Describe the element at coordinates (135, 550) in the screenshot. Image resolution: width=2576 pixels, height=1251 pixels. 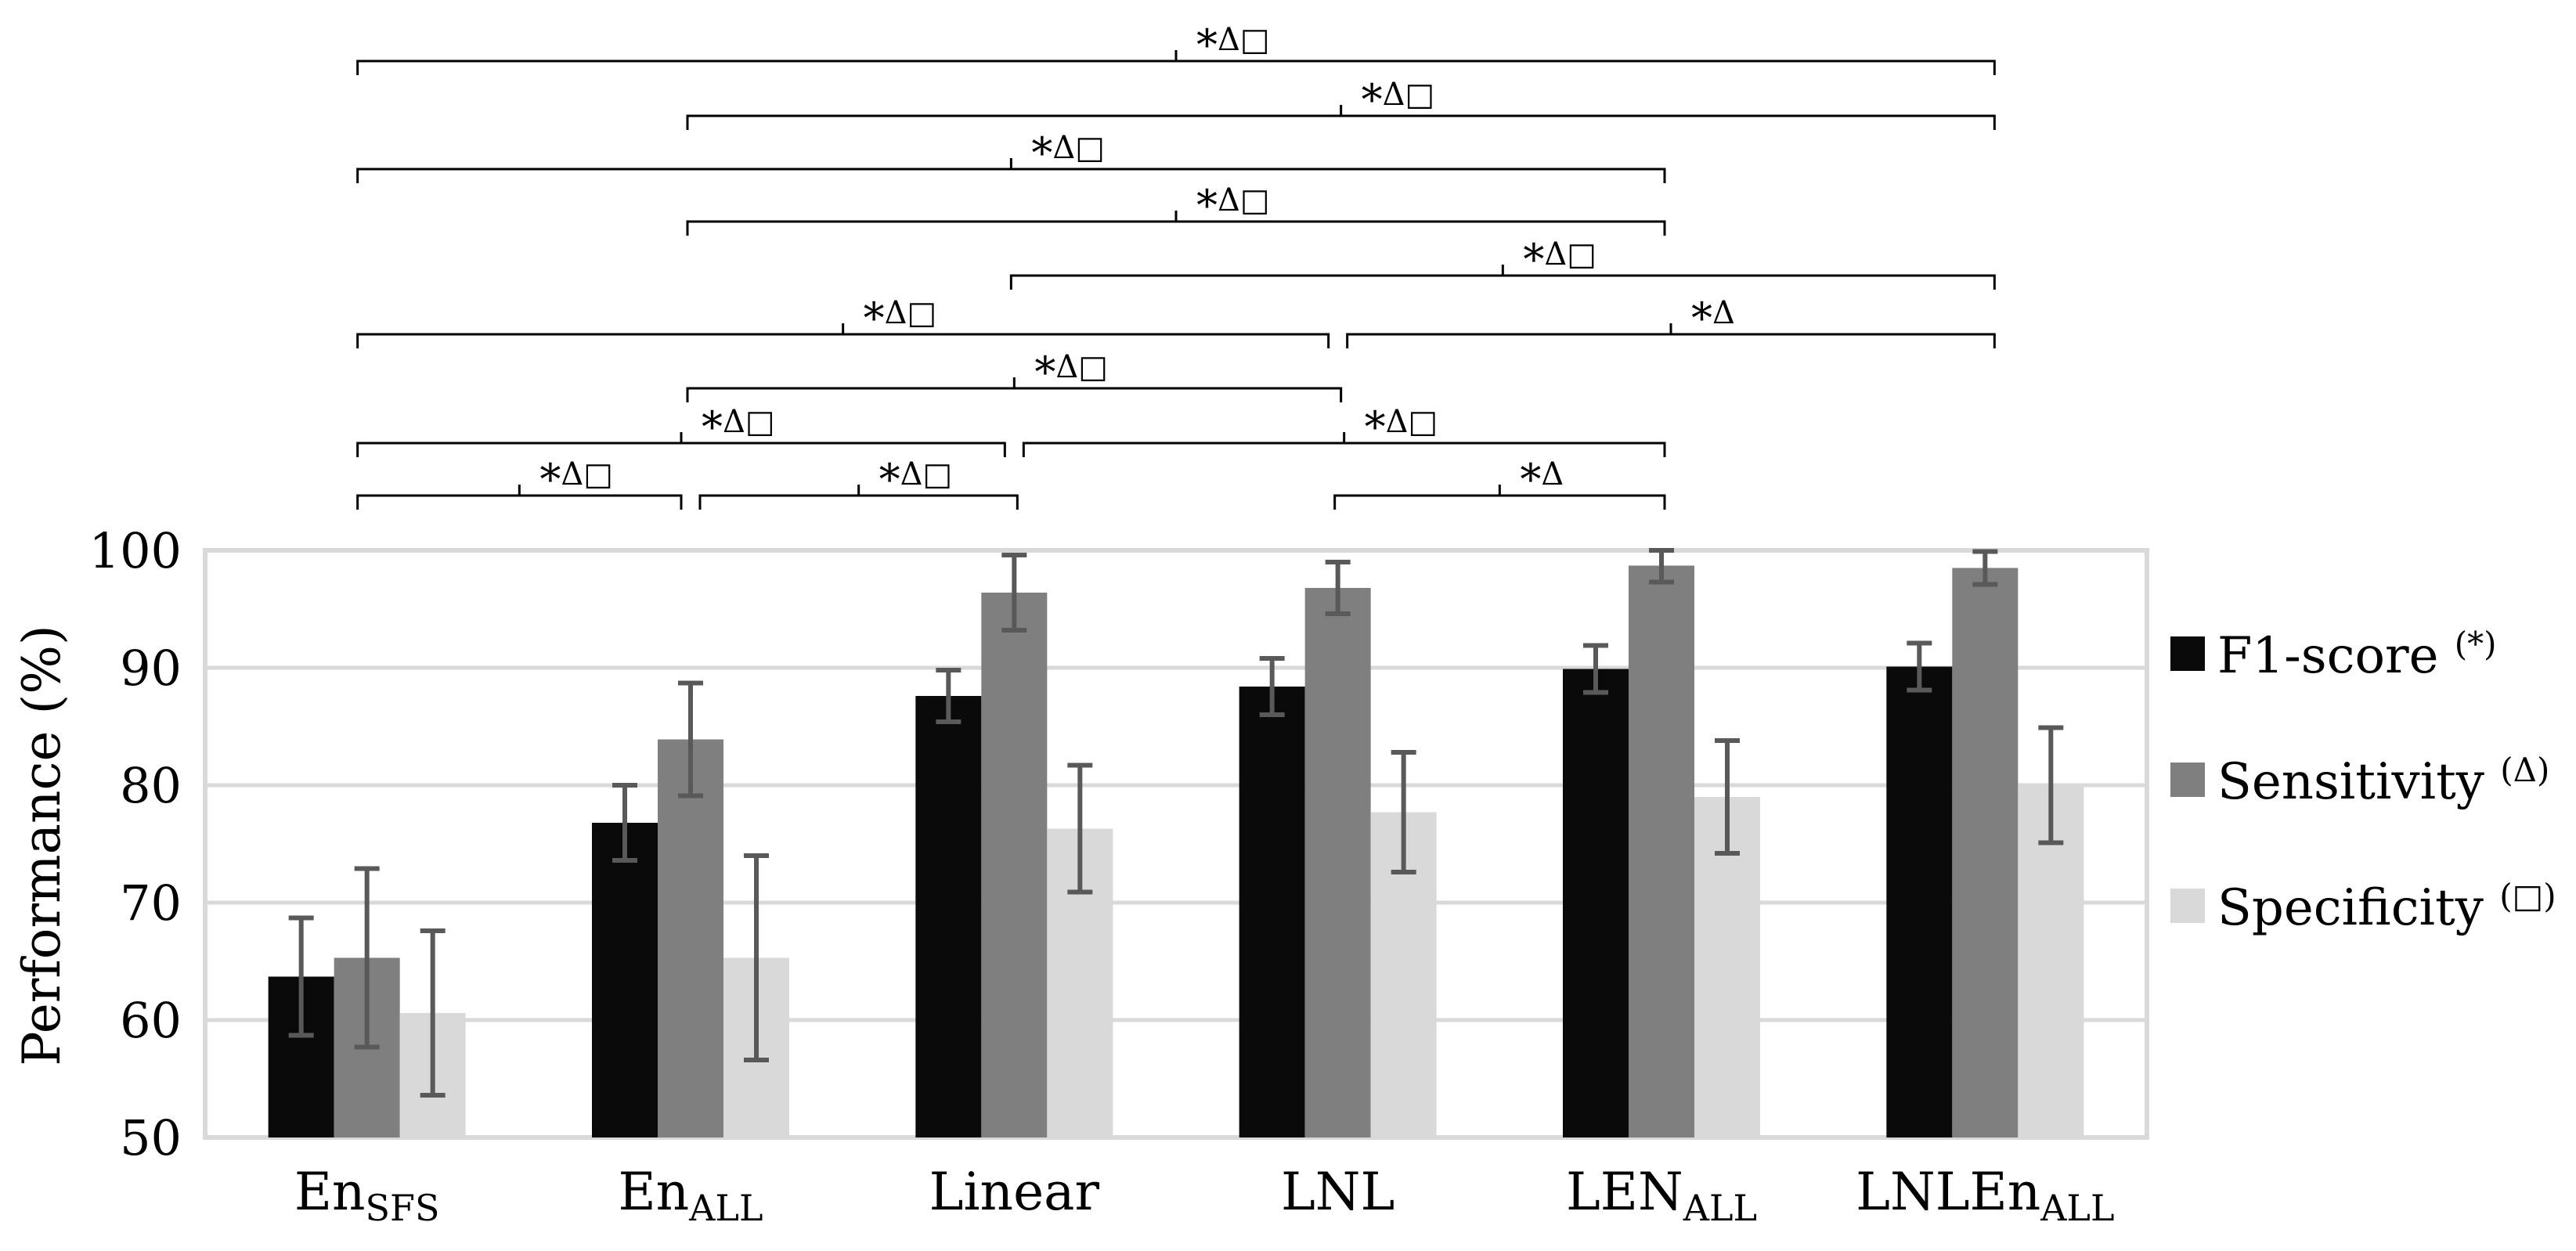
I see `y-tick-label: 100` at that location.